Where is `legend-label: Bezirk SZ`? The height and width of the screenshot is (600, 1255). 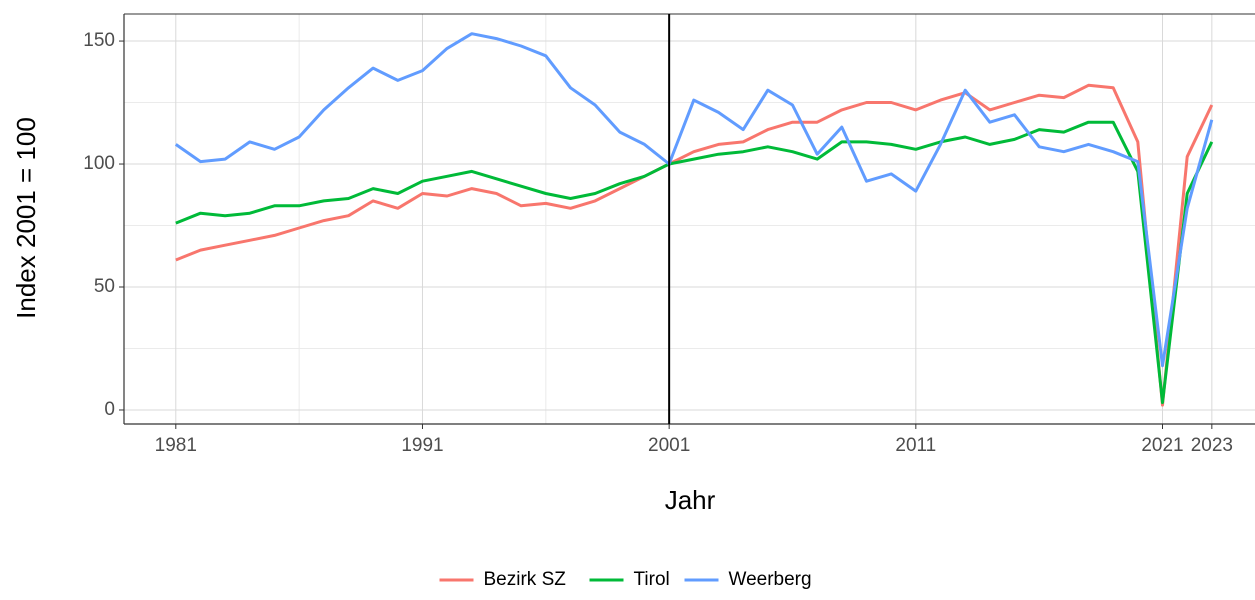
legend-label: Bezirk SZ is located at coordinates (525, 579).